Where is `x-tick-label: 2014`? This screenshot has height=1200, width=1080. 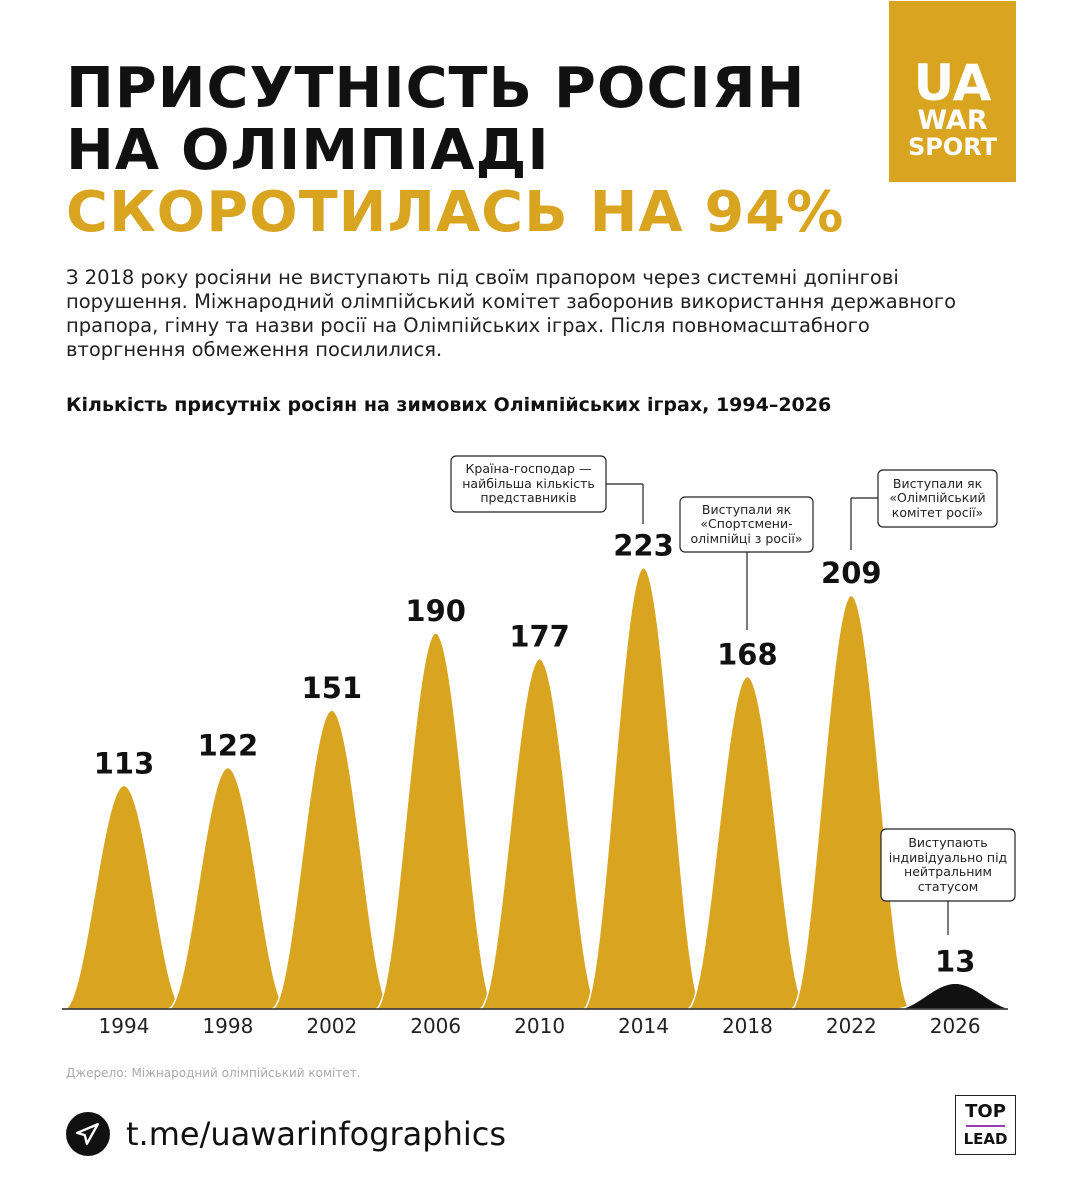 x-tick-label: 2014 is located at coordinates (643, 1026).